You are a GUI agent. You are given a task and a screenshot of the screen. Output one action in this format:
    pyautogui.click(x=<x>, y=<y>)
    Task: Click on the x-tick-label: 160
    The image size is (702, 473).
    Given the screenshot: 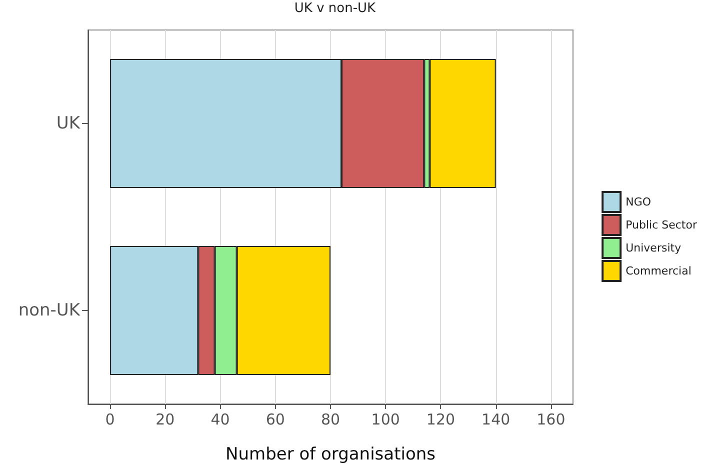 What is the action you would take?
    pyautogui.click(x=551, y=419)
    